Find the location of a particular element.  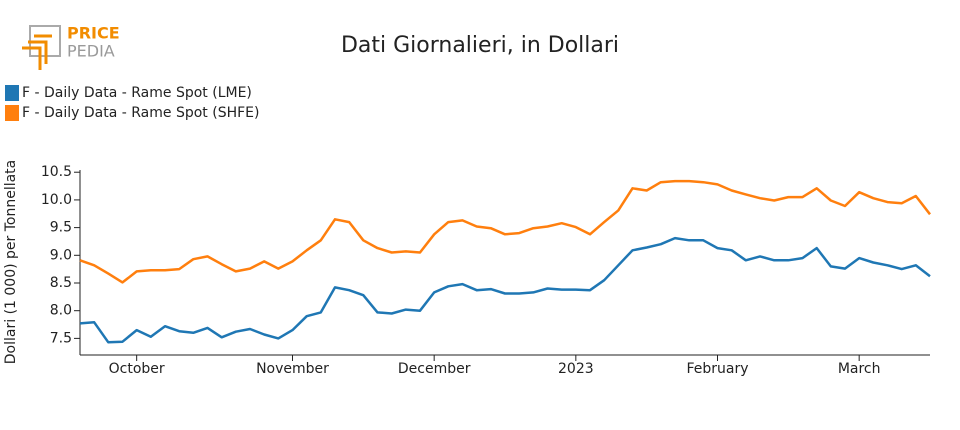

y-tick-label: 10.0 is located at coordinates (56, 200).